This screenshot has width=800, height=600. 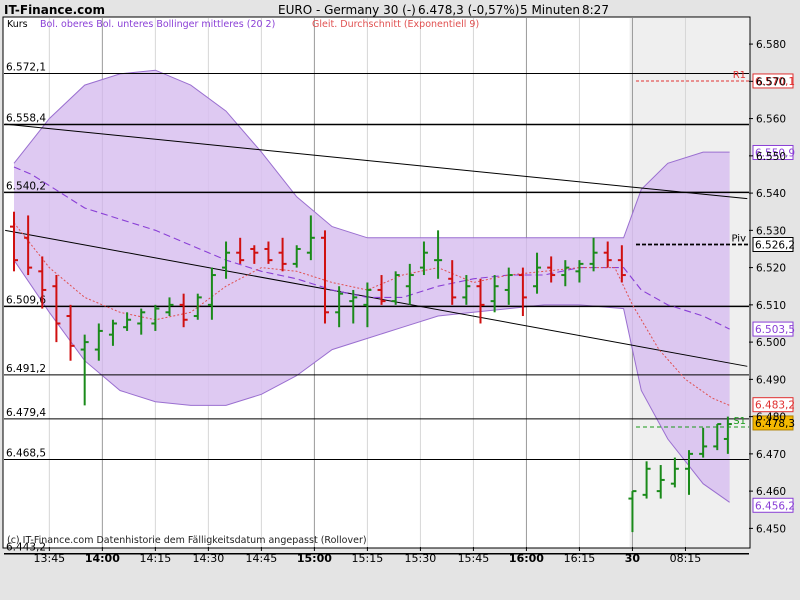 What do you see at coordinates (26, 369) in the screenshot?
I see `level-line-label: 6.491,2` at bounding box center [26, 369].